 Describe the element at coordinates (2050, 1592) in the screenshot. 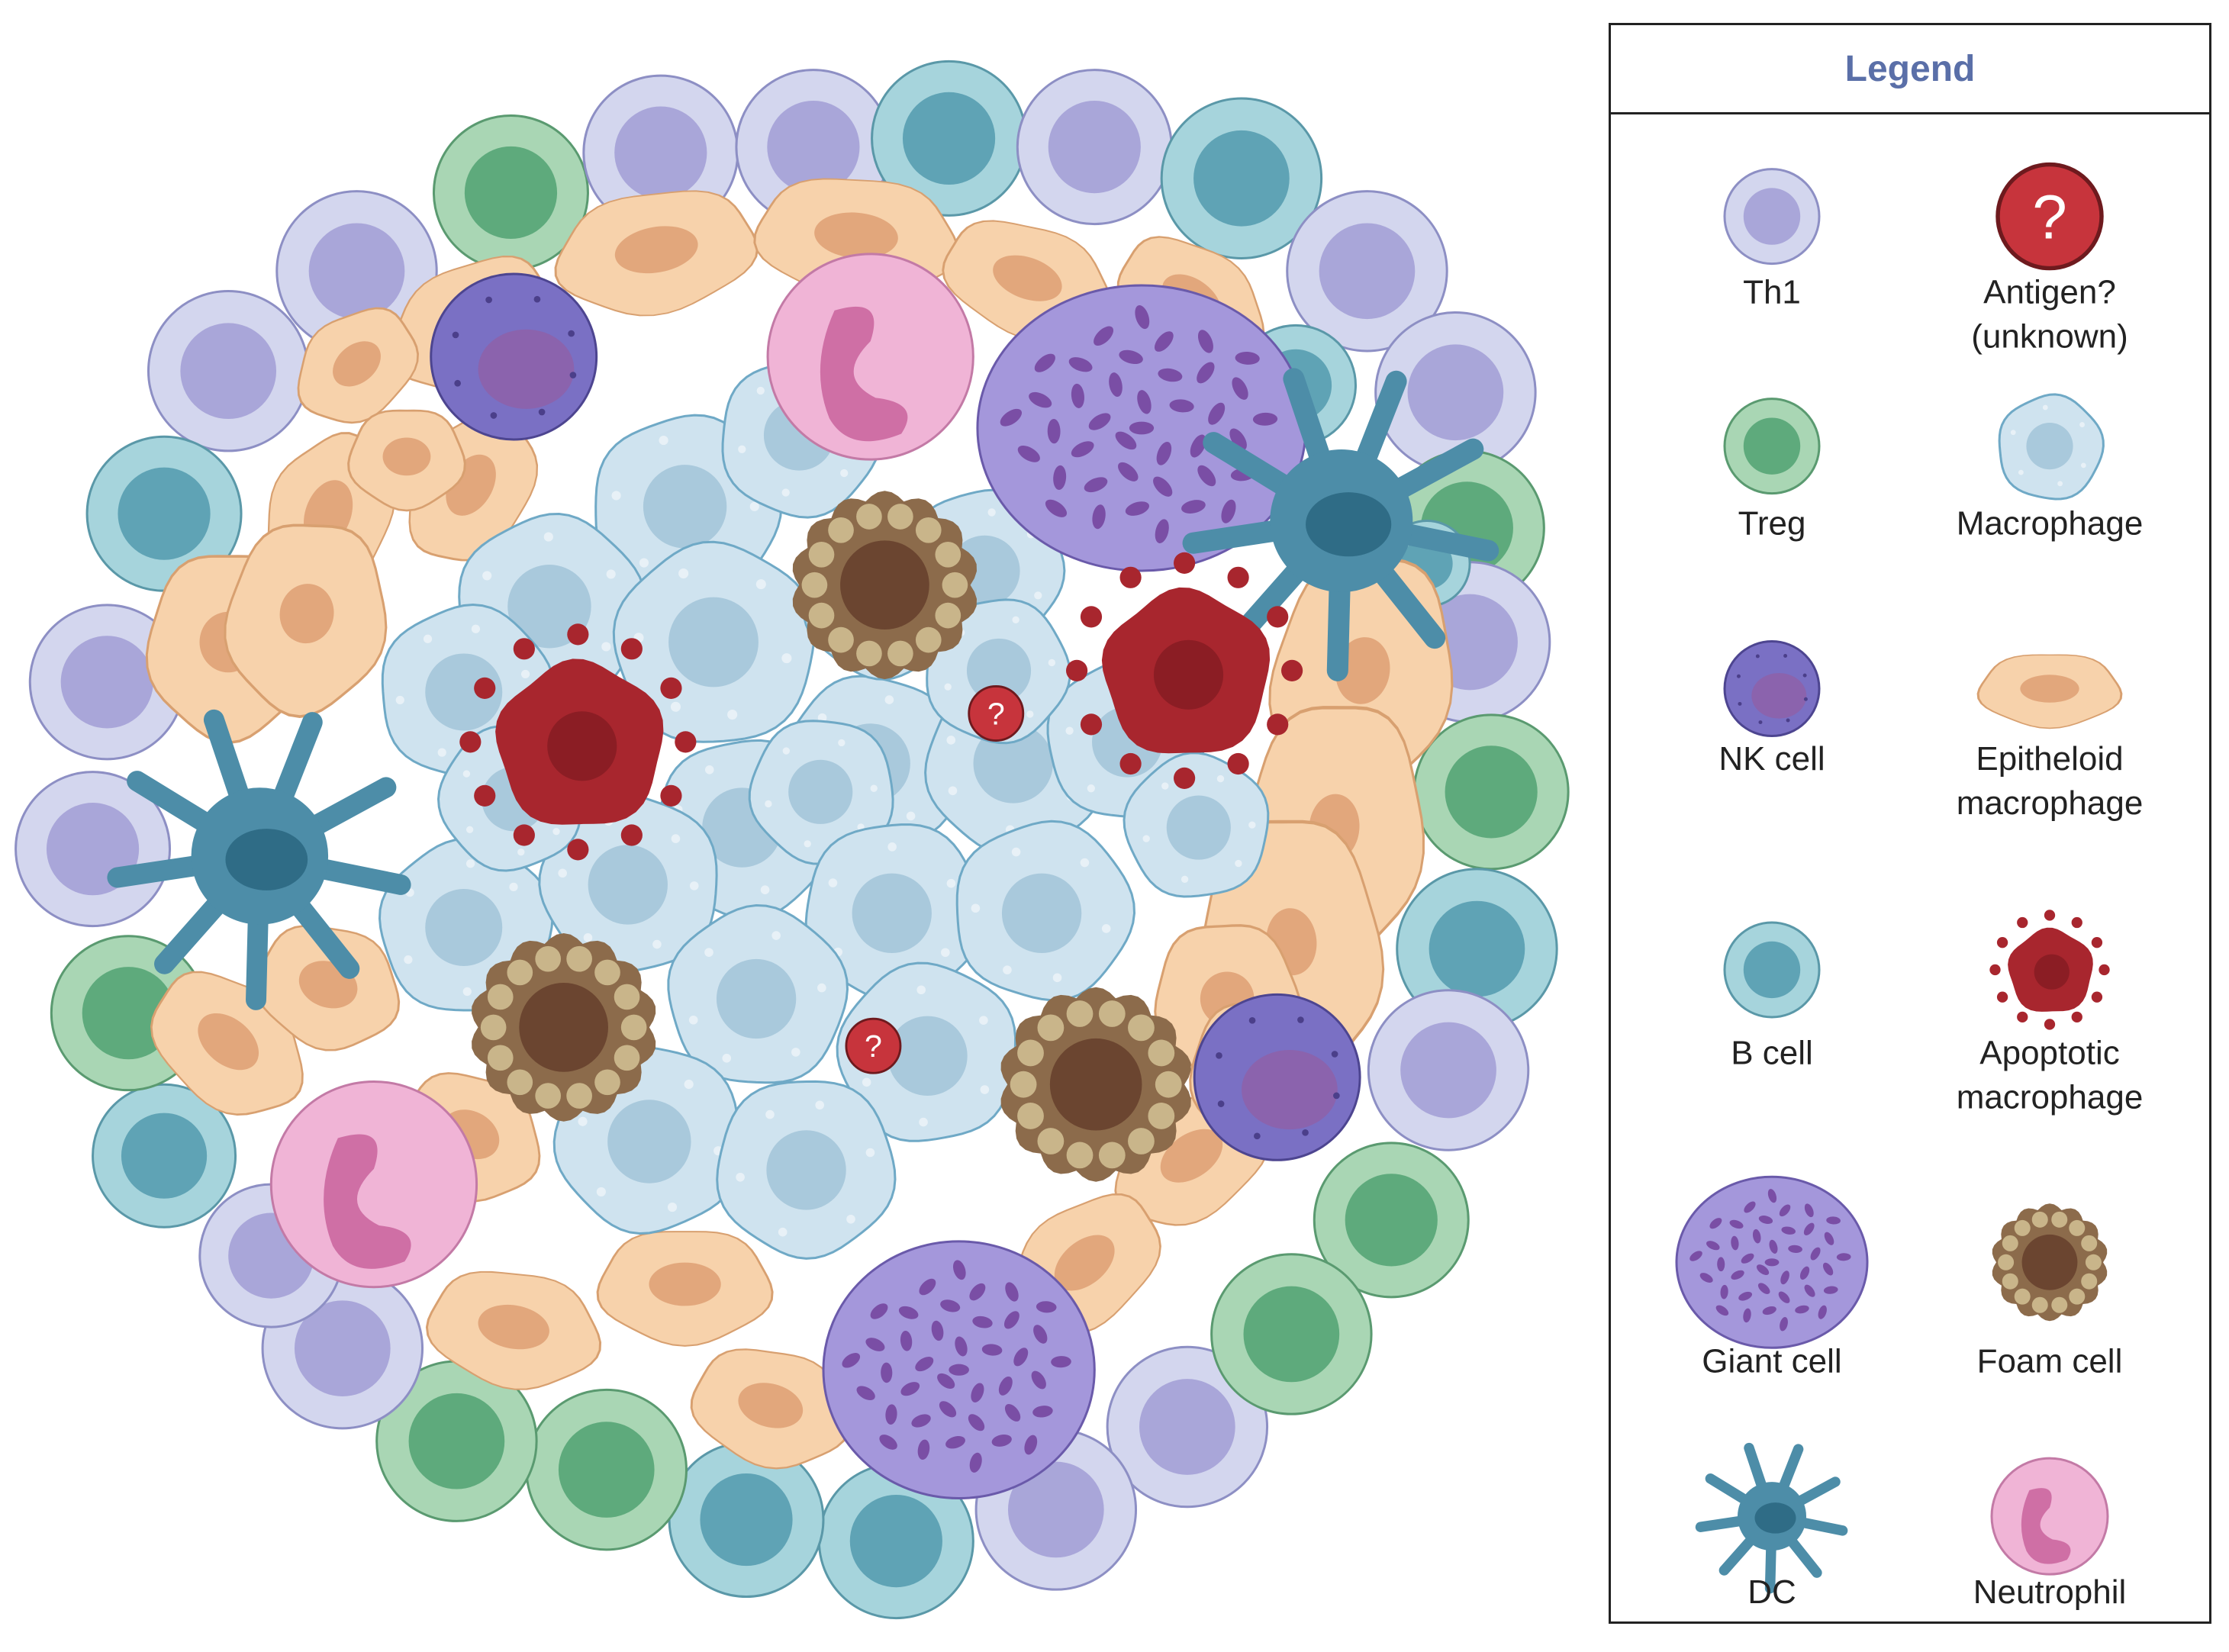

I see `legend-label-neutrophil: Neutrophil` at that location.